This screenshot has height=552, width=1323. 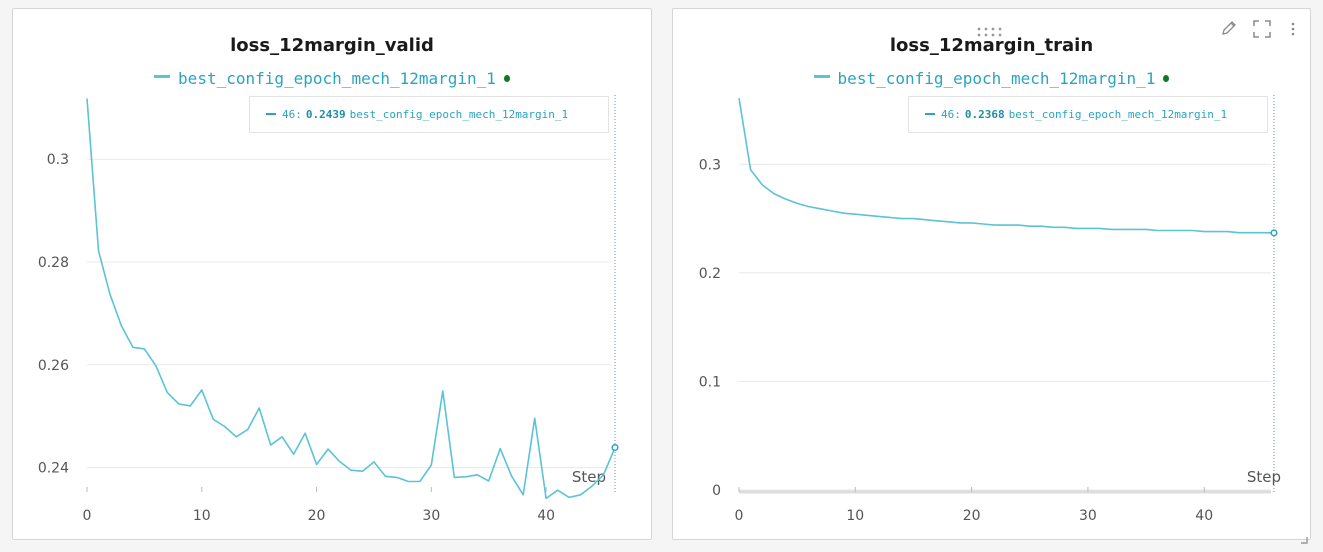 I want to click on y-tick-label: 0.28, so click(x=53, y=263).